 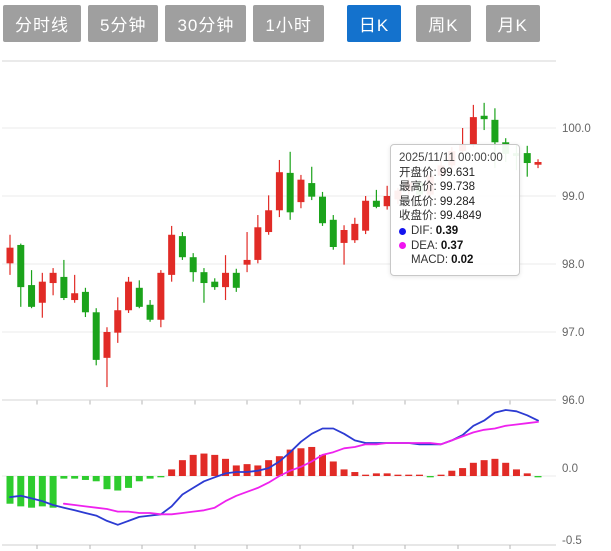 I want to click on axis-labels: 100.0 99.0 98.0 97.0 96.0 0.0 -0.5, so click(x=576, y=335).